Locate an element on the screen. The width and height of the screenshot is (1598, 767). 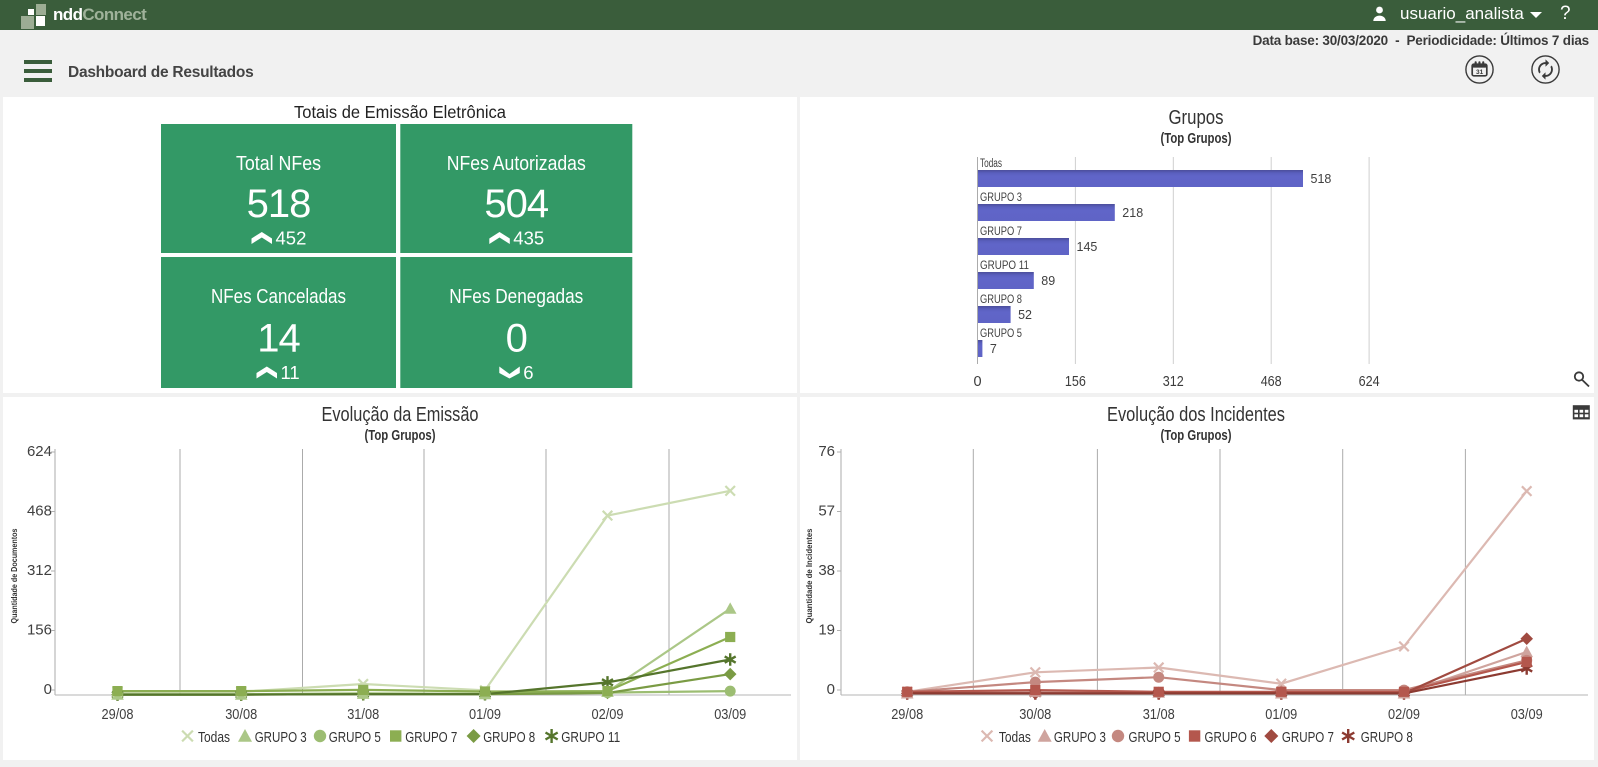
svg-text: Total NFes is located at coordinates (278, 163).